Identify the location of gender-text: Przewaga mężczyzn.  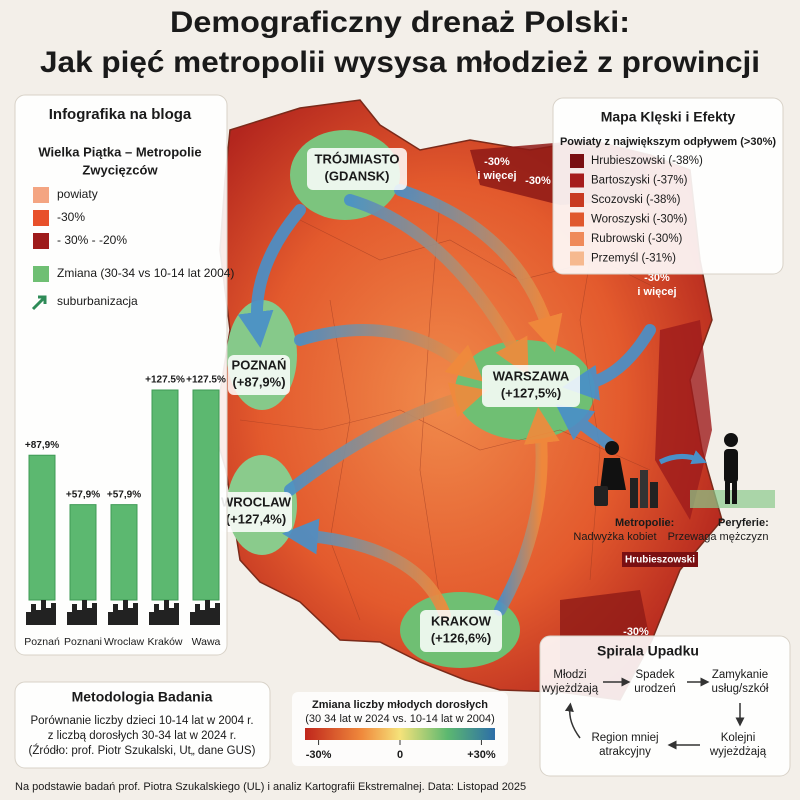
(718, 537).